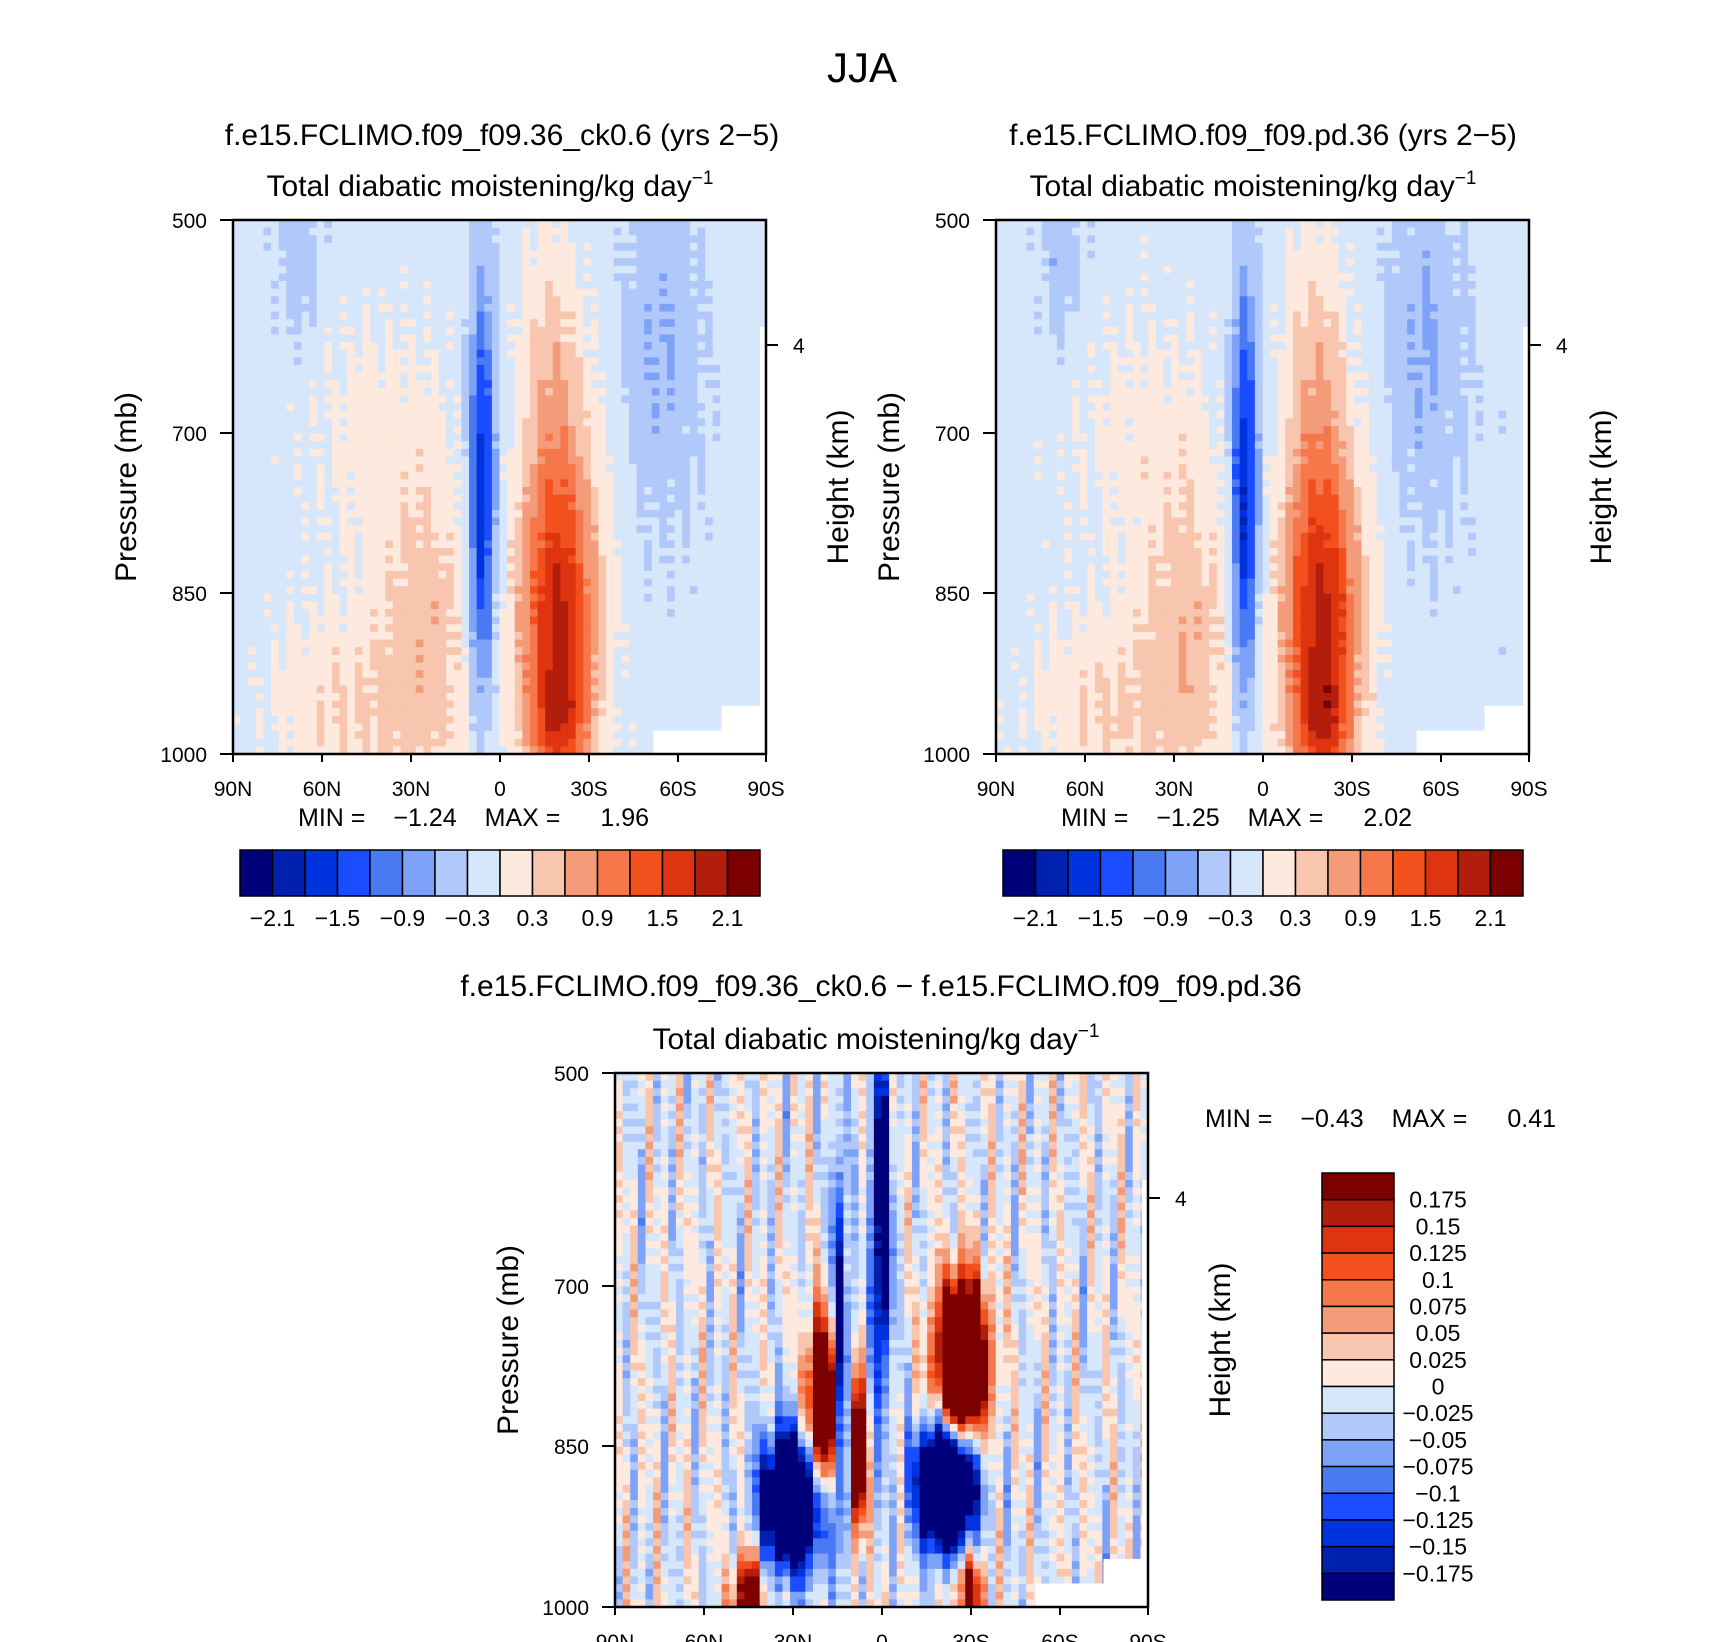 Image resolution: width=1710 pixels, height=1642 pixels. I want to click on colorbar-label: 0.9, so click(598, 918).